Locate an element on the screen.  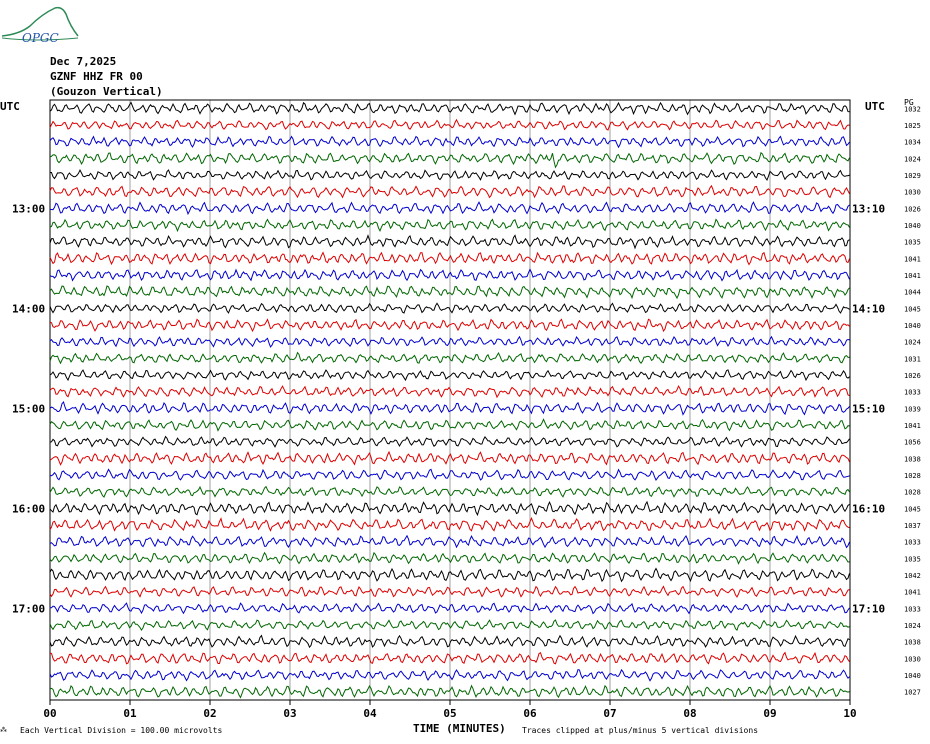
right-hour-label-16:10: 16:10 is located at coordinates (868, 508).